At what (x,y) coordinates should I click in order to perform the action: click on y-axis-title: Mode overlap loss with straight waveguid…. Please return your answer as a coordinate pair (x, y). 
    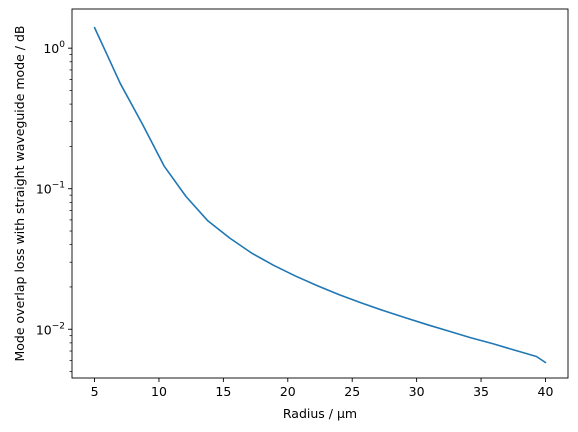
    Looking at the image, I should click on (19, 194).